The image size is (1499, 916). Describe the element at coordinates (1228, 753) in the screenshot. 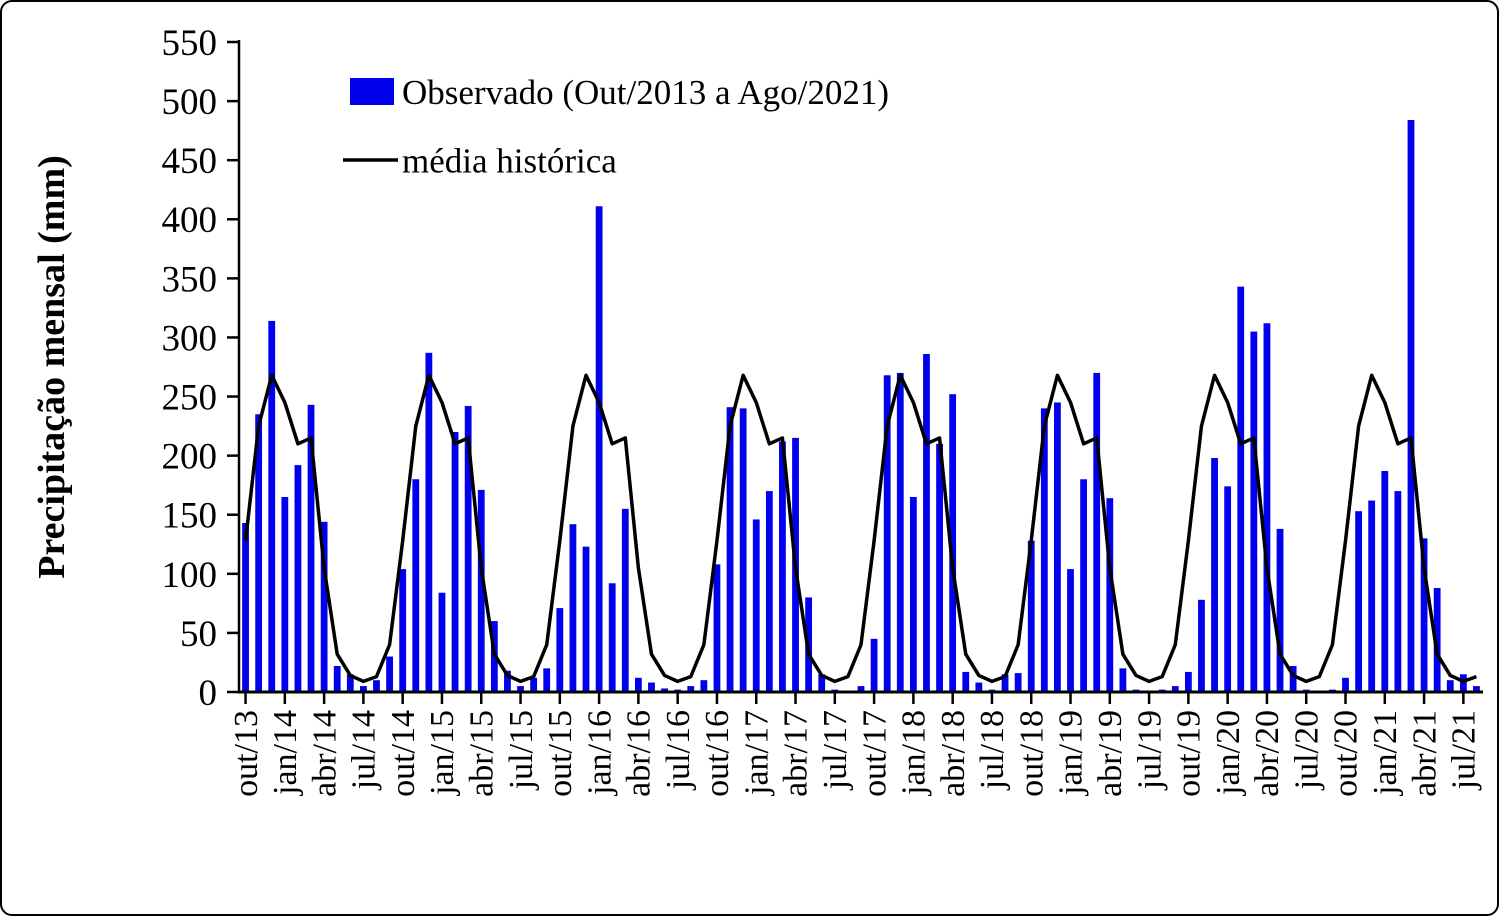

I see `x-tick-label: jan/20` at that location.